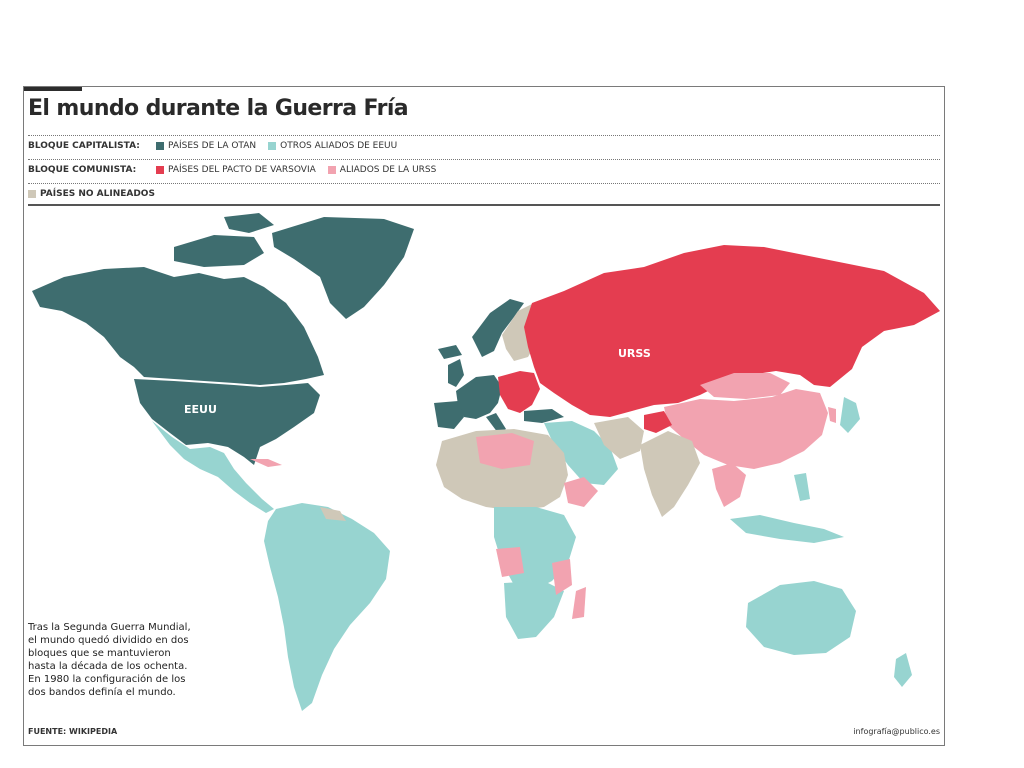 The image size is (1024, 768). Describe the element at coordinates (450, 352) in the screenshot. I see `iceland-shape` at that location.